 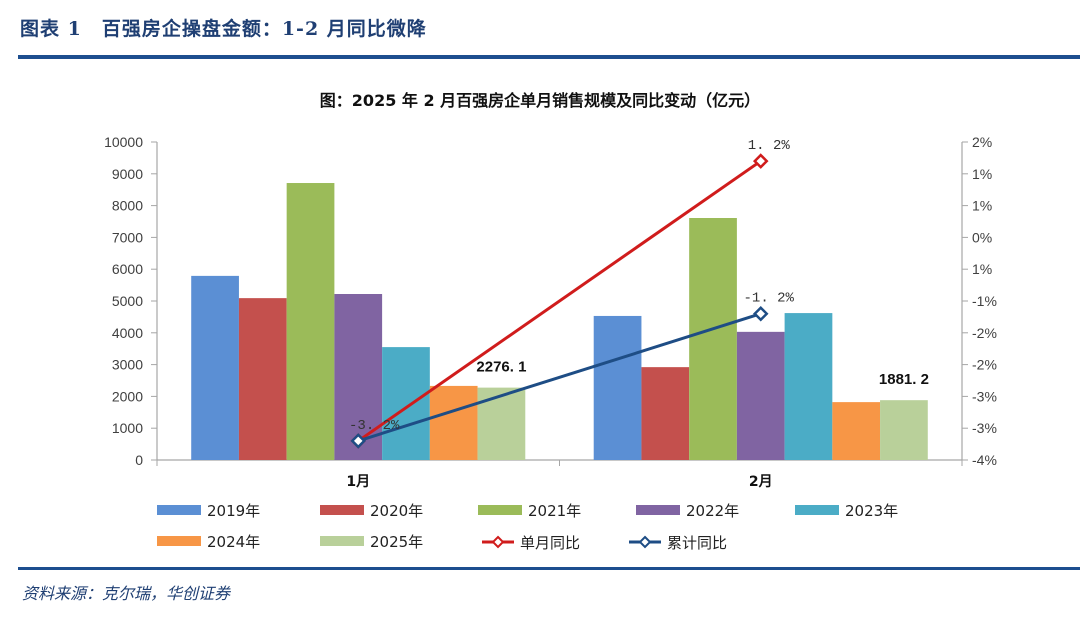 What do you see at coordinates (126, 593) in the screenshot?
I see `source-note: 资料来源：克尔瑞，华创证券` at bounding box center [126, 593].